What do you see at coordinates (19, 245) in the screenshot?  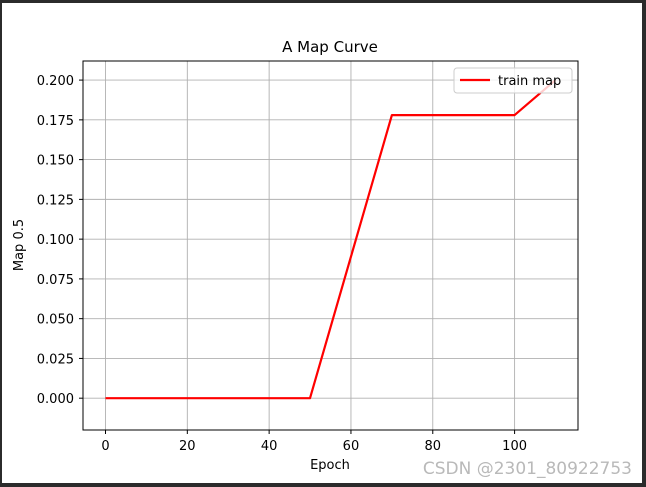 I see `y-axis-label: Map 0.5` at bounding box center [19, 245].